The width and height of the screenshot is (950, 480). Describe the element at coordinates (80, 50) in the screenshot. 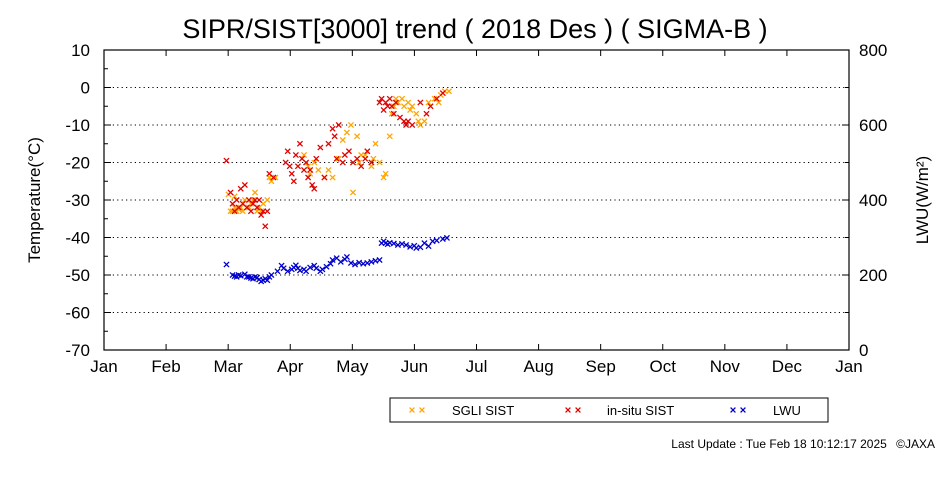

I see `y-tick-label: 10` at that location.